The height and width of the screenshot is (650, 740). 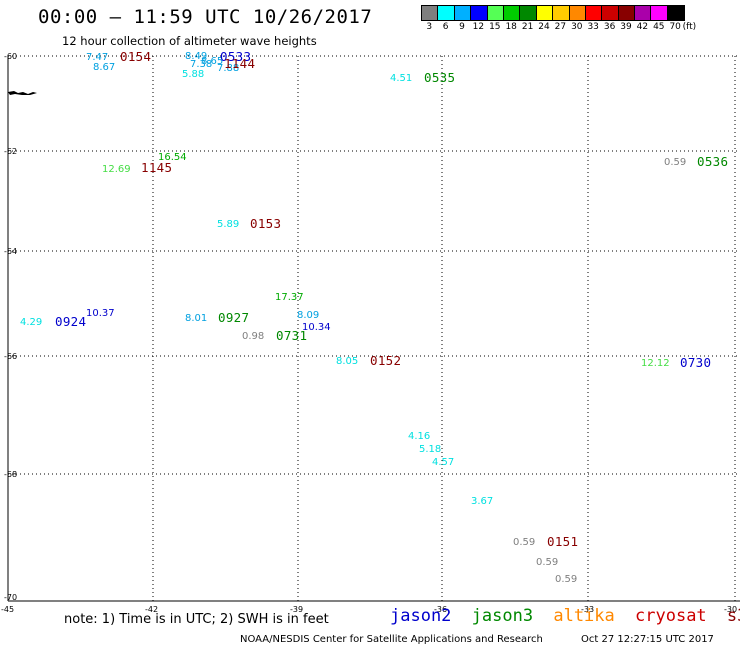 What do you see at coordinates (136, 56) in the screenshot?
I see `pass-time-label: 0154` at bounding box center [136, 56].